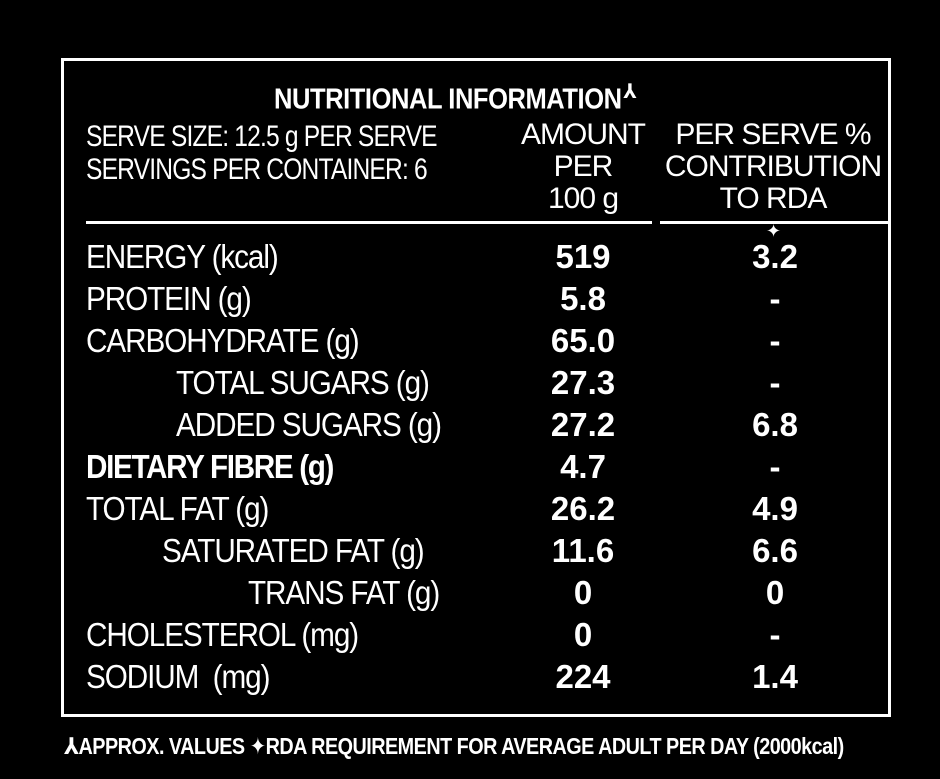 This screenshot has width=940, height=779. I want to click on rda-header-line-1: PER SERVE %, so click(773, 134).